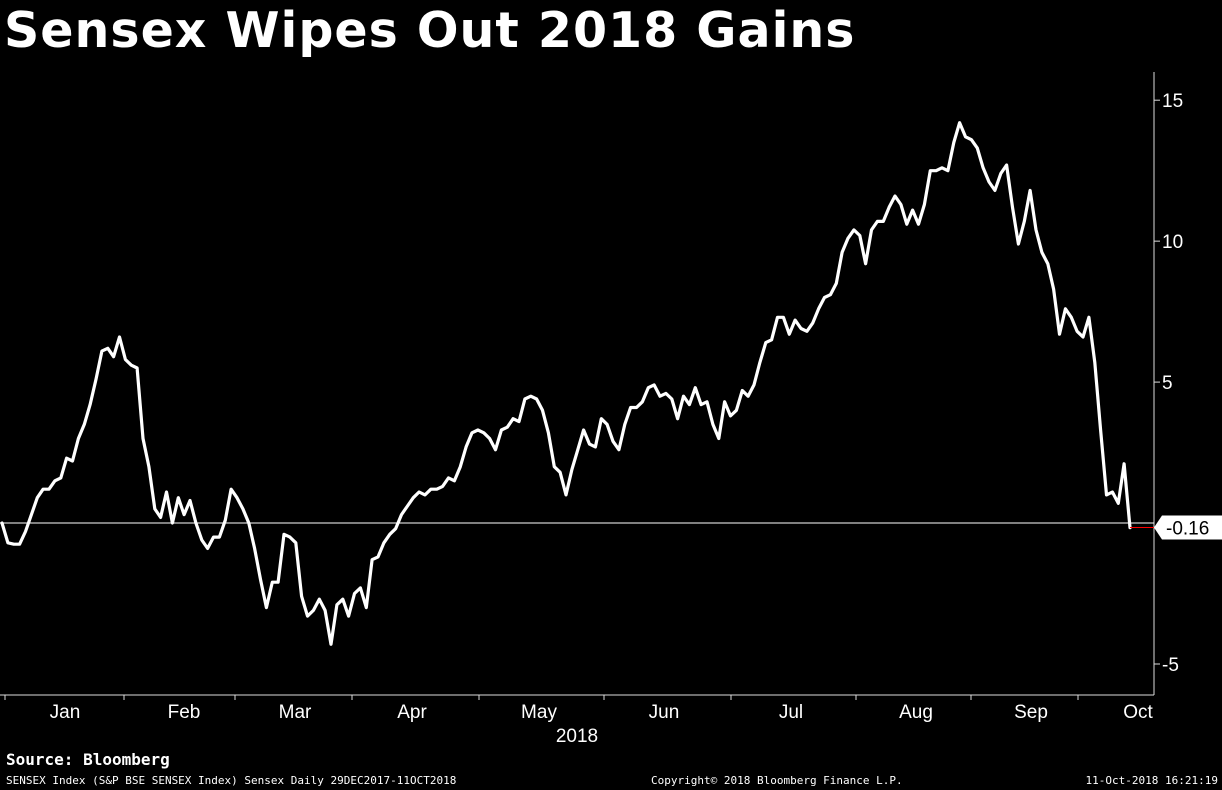 This screenshot has width=1222, height=790. What do you see at coordinates (791, 712) in the screenshot?
I see `x-tick-label: Jul` at bounding box center [791, 712].